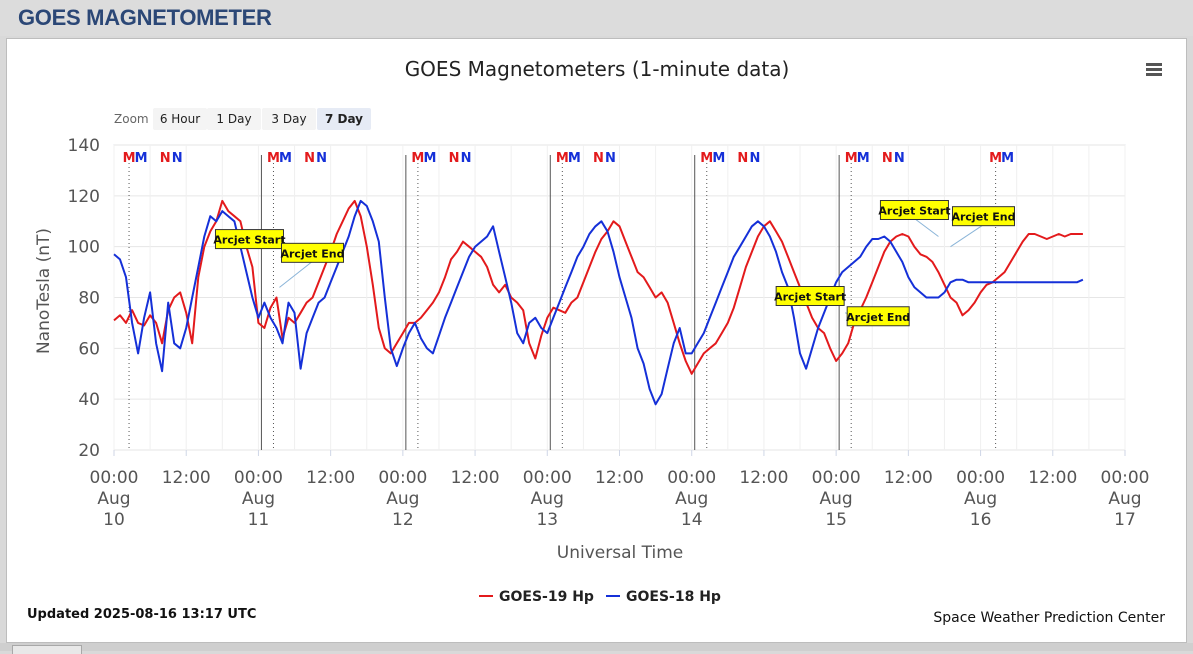 The image size is (1193, 654). What do you see at coordinates (1049, 618) in the screenshot?
I see `credit-text: Space Weather Prediction Center` at bounding box center [1049, 618].